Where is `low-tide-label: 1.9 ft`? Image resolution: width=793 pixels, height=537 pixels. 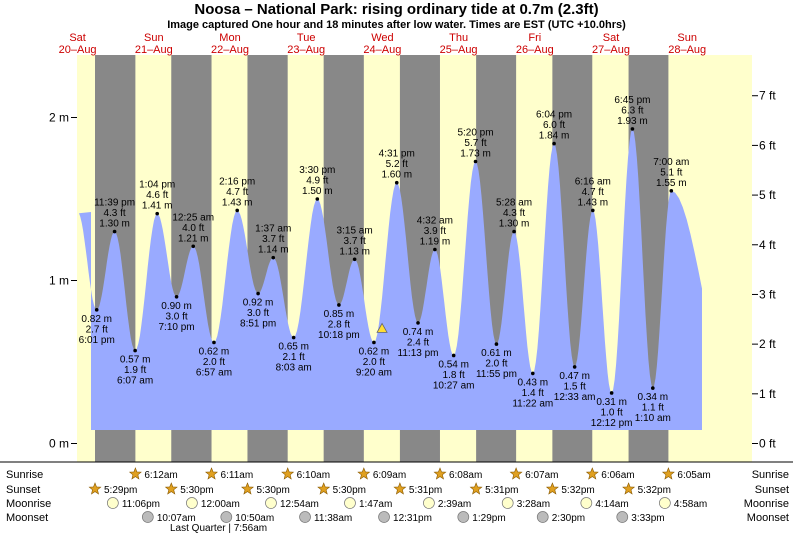
low-tide-label: 1.9 ft is located at coordinates (135, 370).